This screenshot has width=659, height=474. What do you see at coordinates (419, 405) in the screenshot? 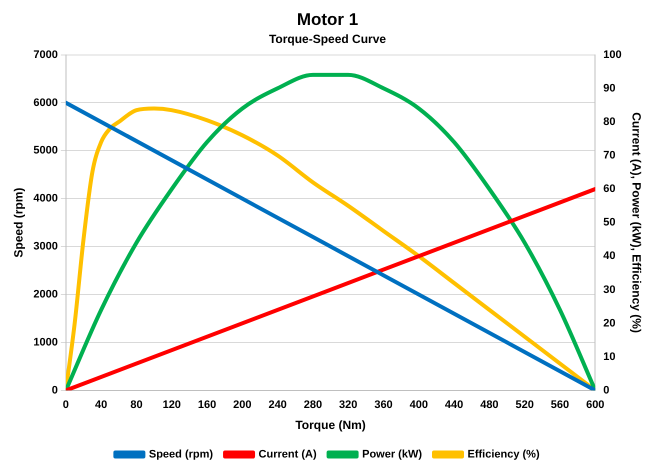
I see `x-tick-label: 400` at bounding box center [419, 405].